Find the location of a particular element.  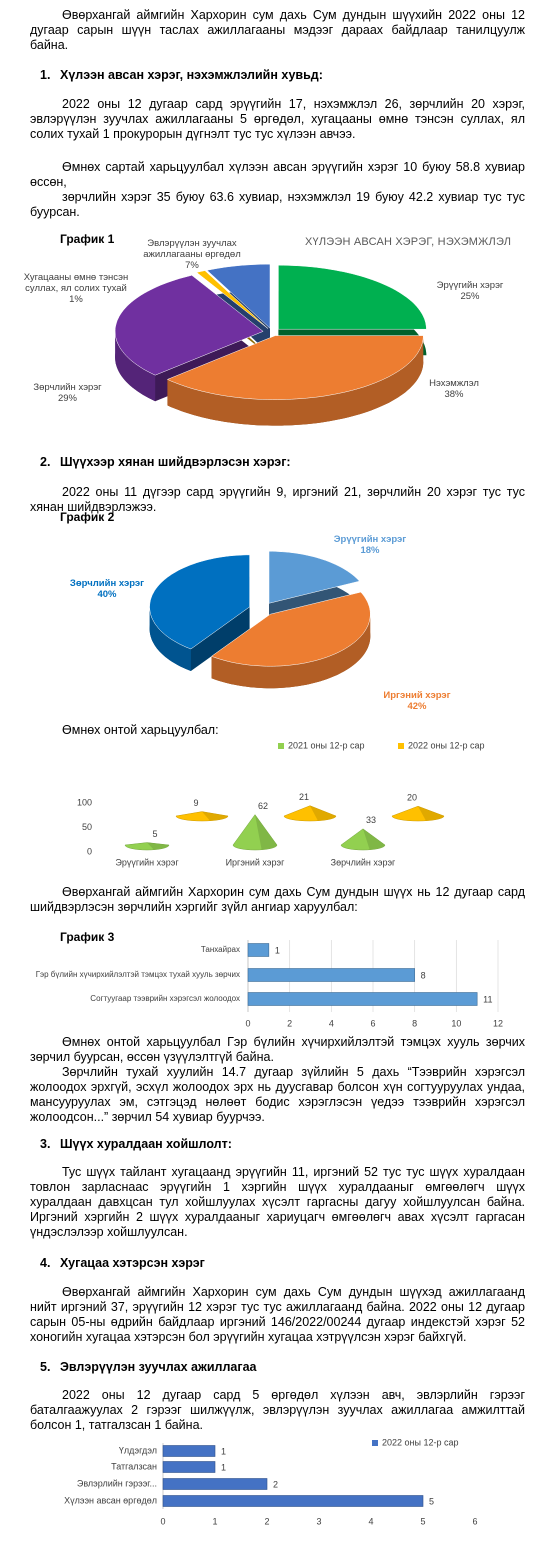

heading-text: Эвлэрүүлэн зуучлах ажиллагаа is located at coordinates (158, 1367).